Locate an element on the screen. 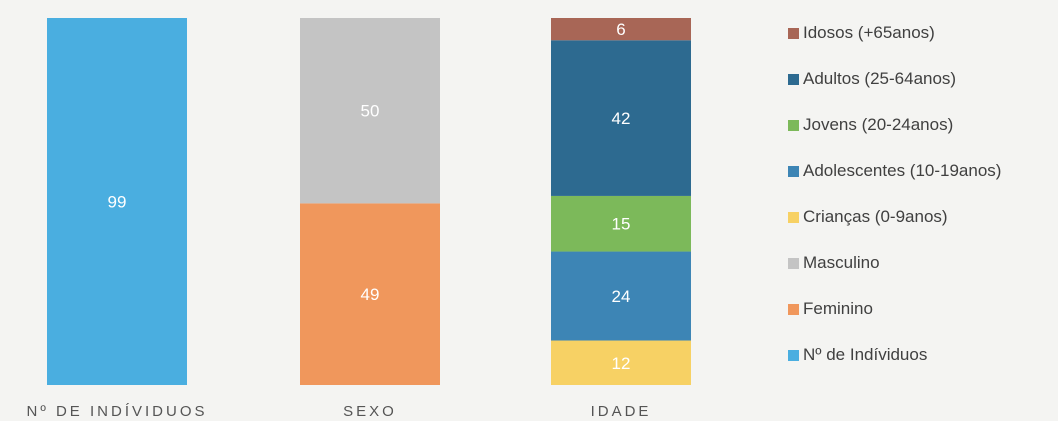 This screenshot has height=421, width=1058. data-label: 99 is located at coordinates (117, 202).